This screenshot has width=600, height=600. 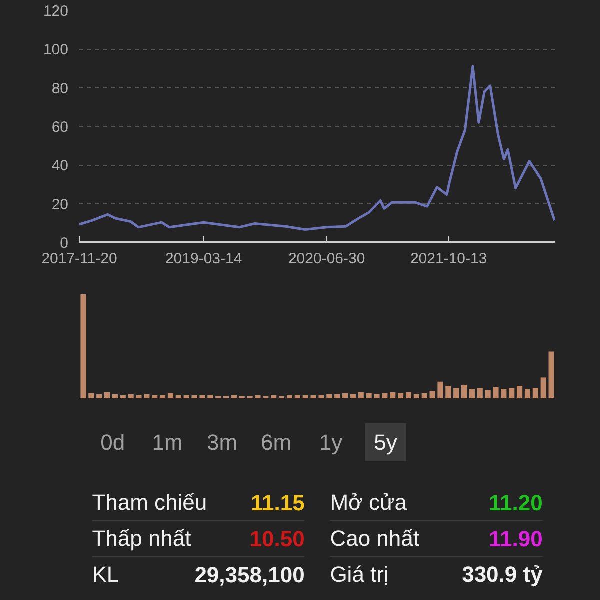 I want to click on text: 11.15, so click(x=277, y=503).